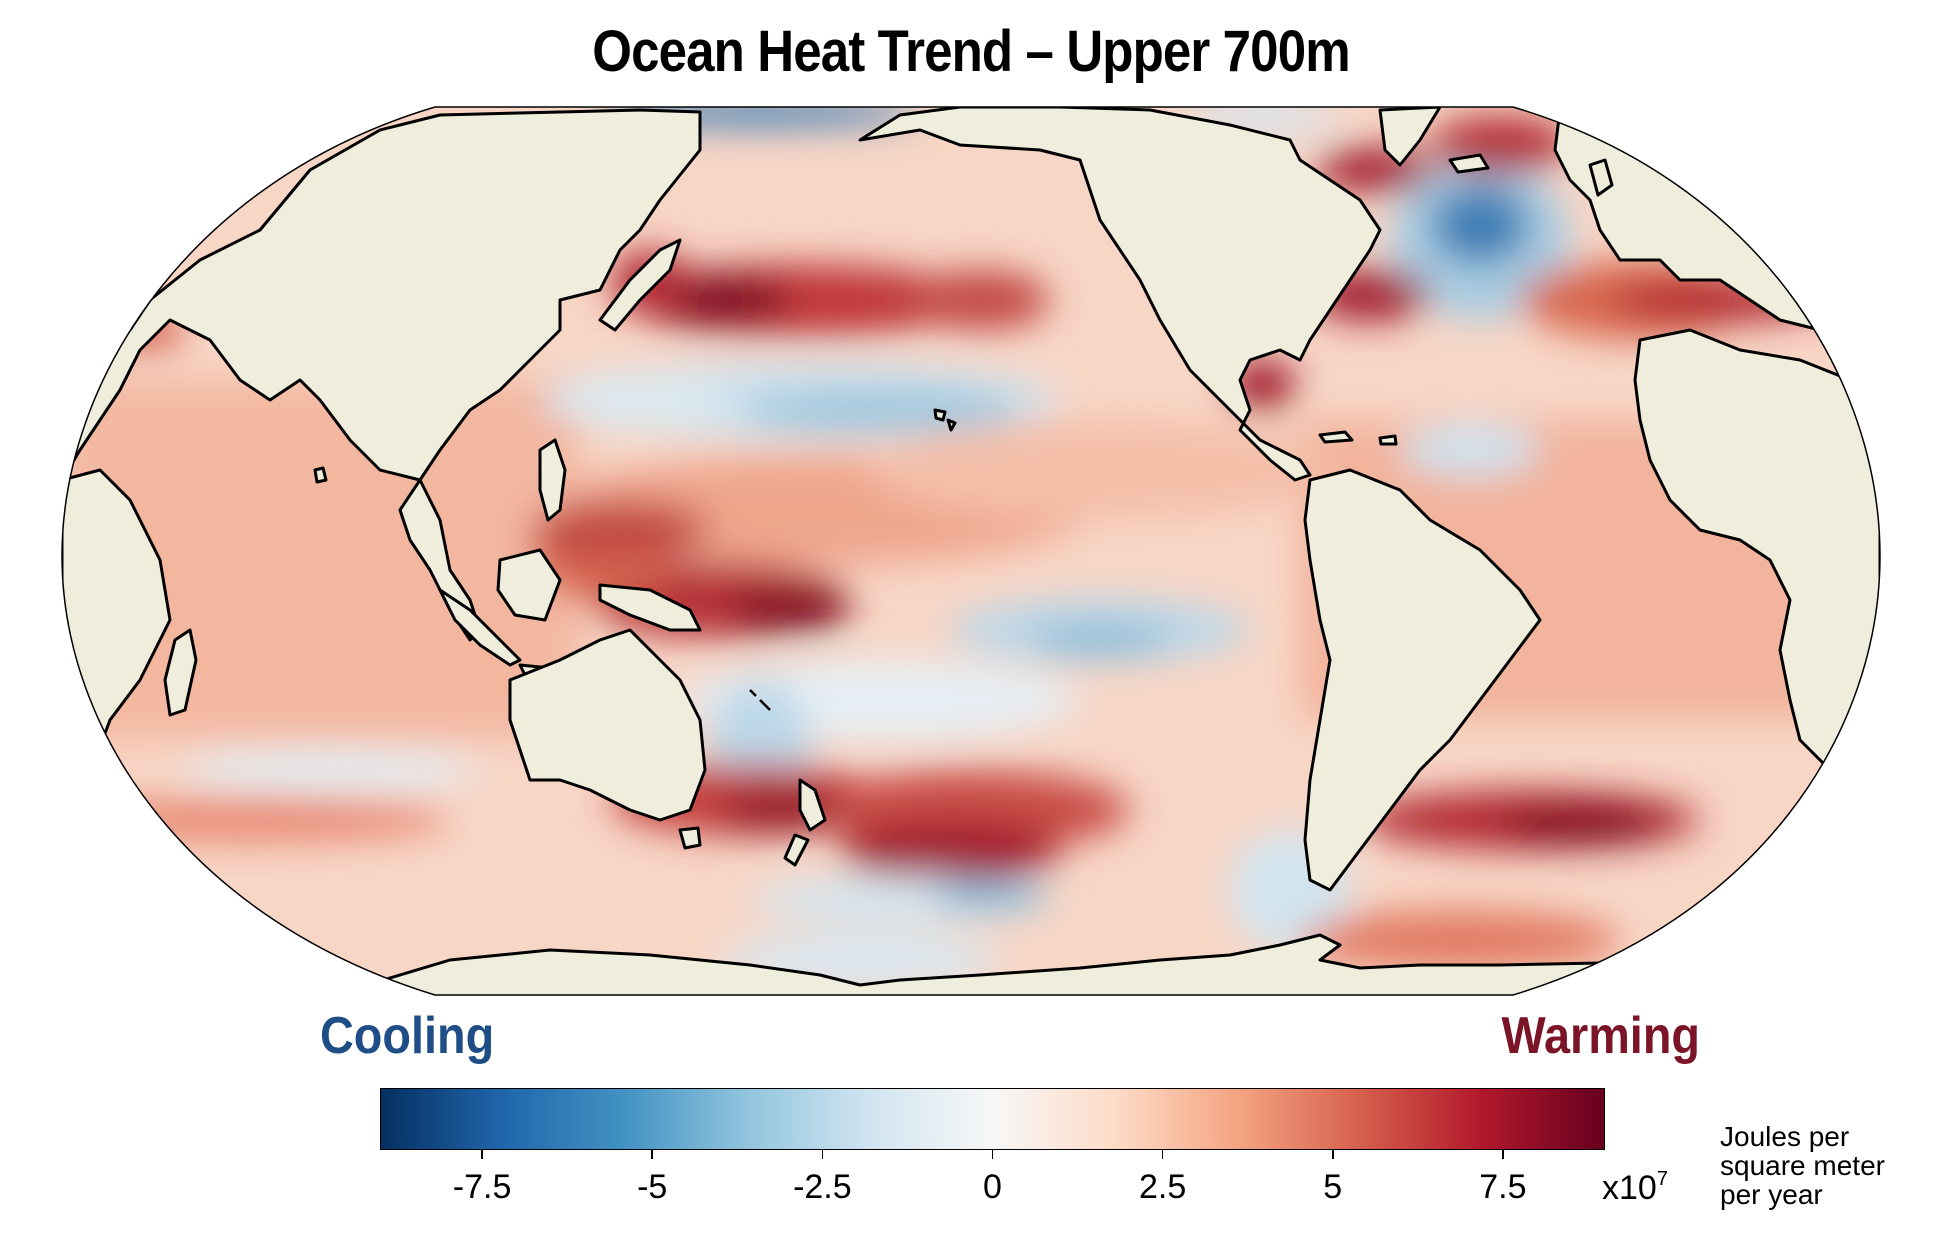 The width and height of the screenshot is (1942, 1238). What do you see at coordinates (1635, 1187) in the screenshot?
I see `colorbar-multiplier: x107` at bounding box center [1635, 1187].